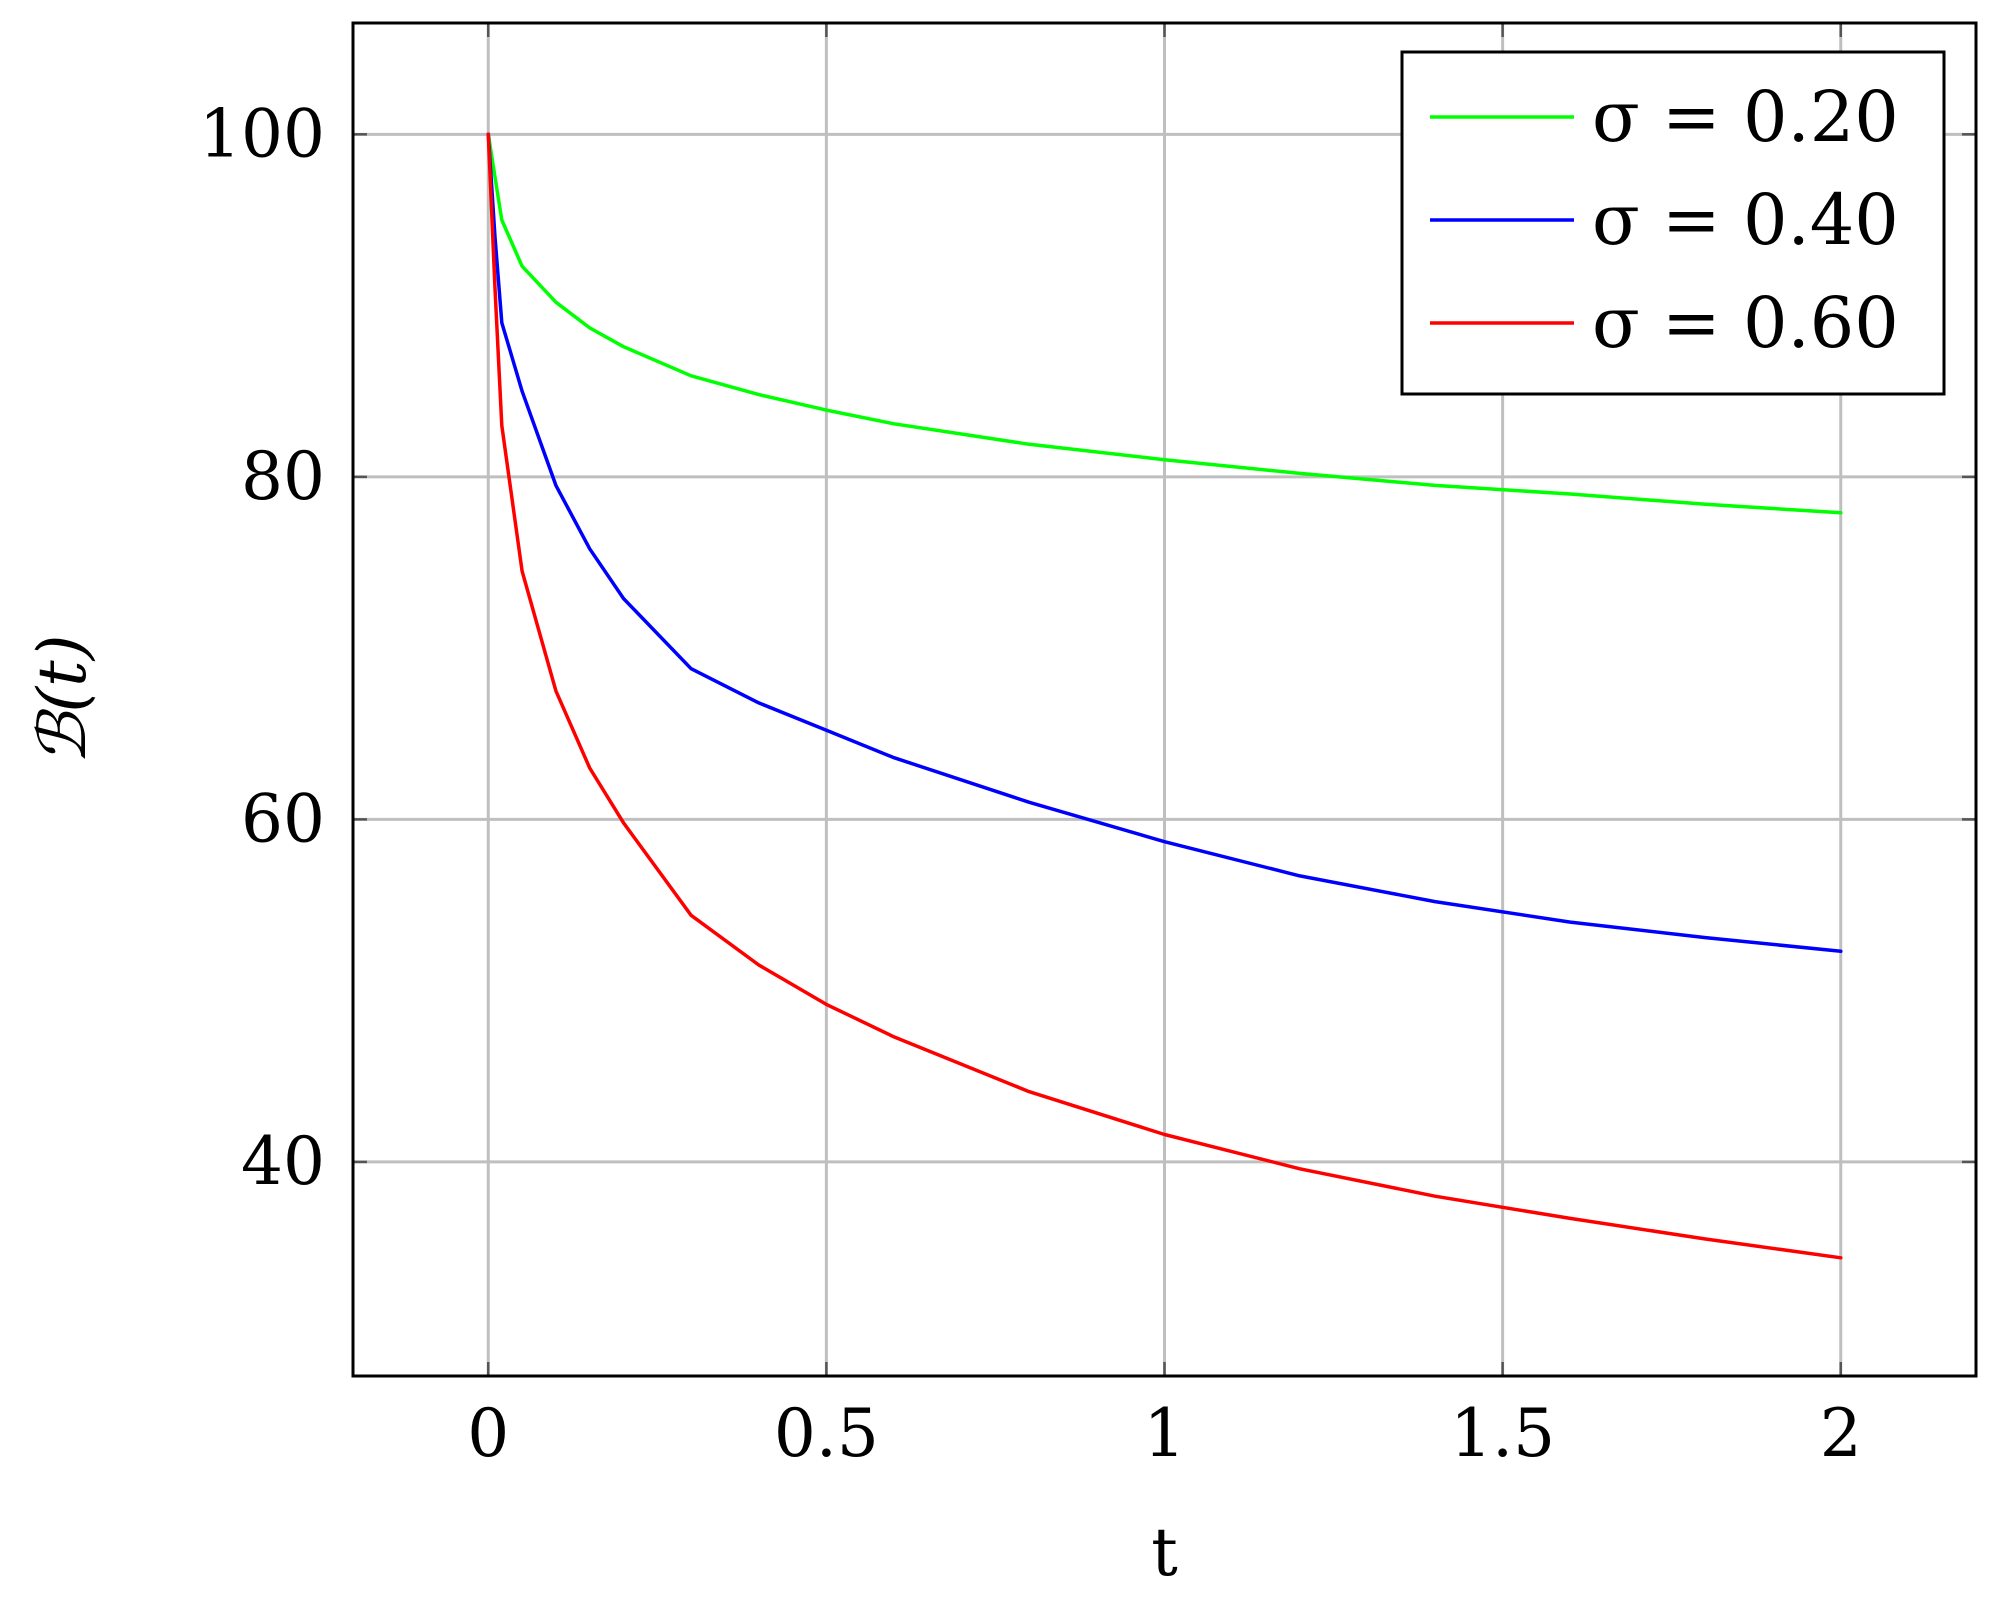 Image resolution: width=1996 pixels, height=1600 pixels. Describe the element at coordinates (826, 1433) in the screenshot. I see `x-tick-label: 0.5` at that location.